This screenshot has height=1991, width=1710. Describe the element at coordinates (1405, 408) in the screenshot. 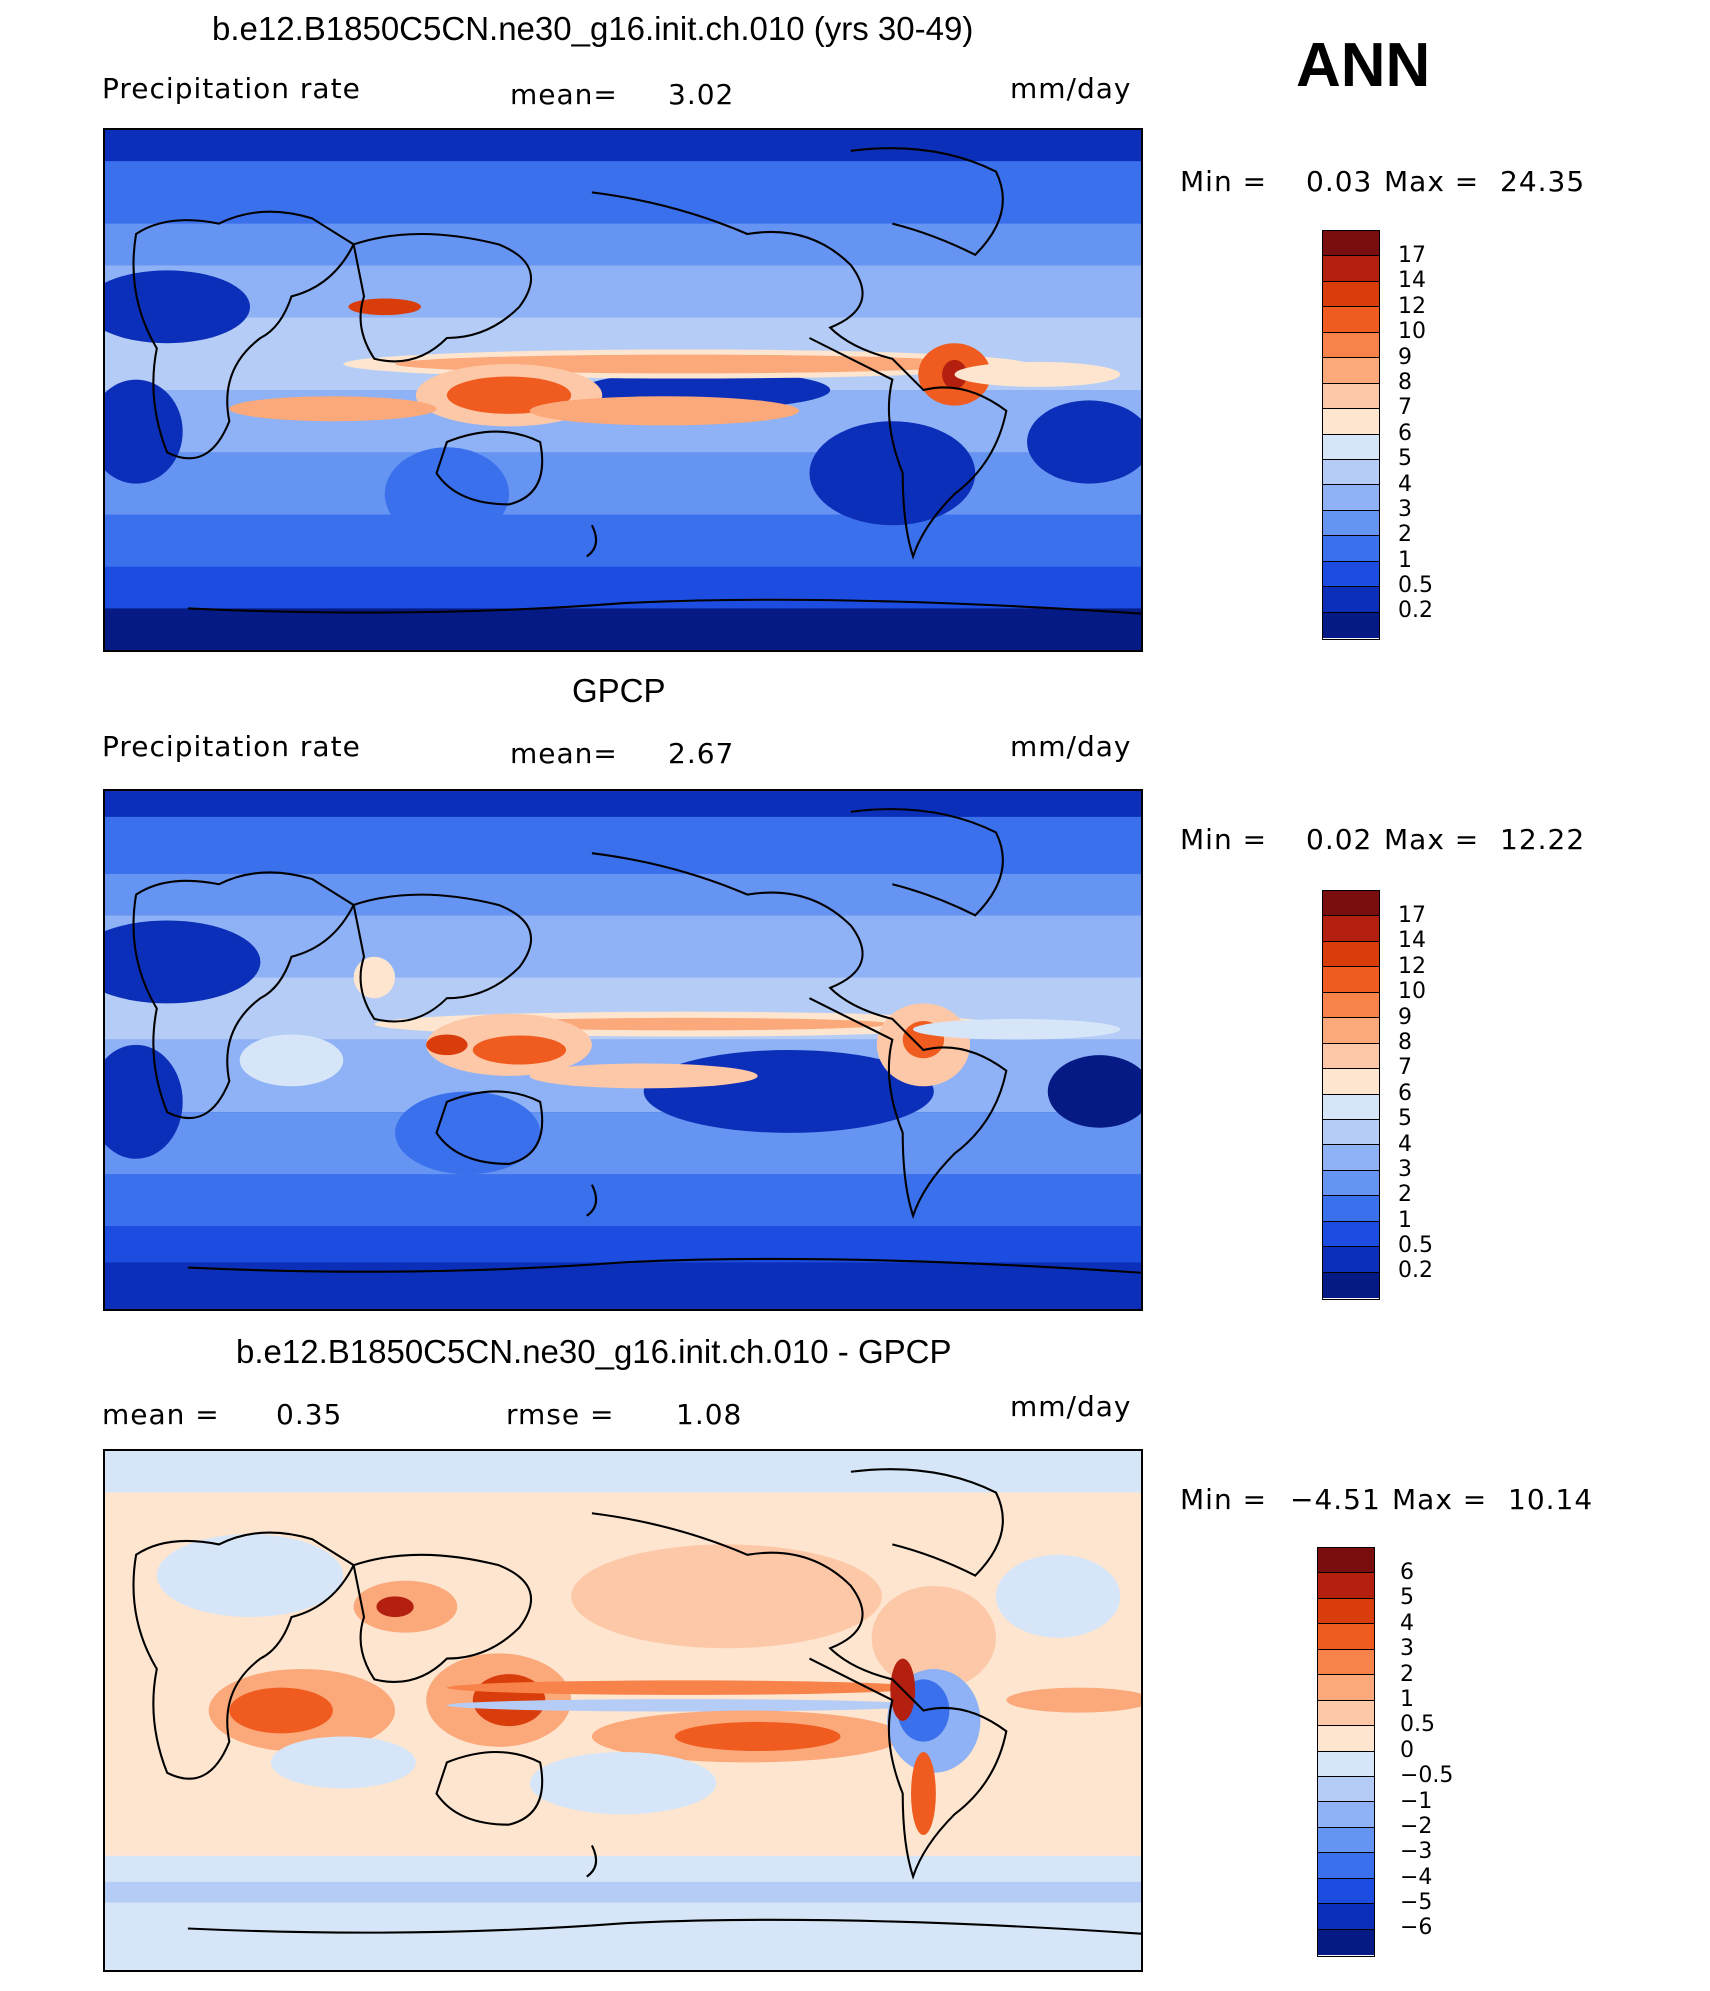

I see `colorbar-tick-label: 7` at that location.